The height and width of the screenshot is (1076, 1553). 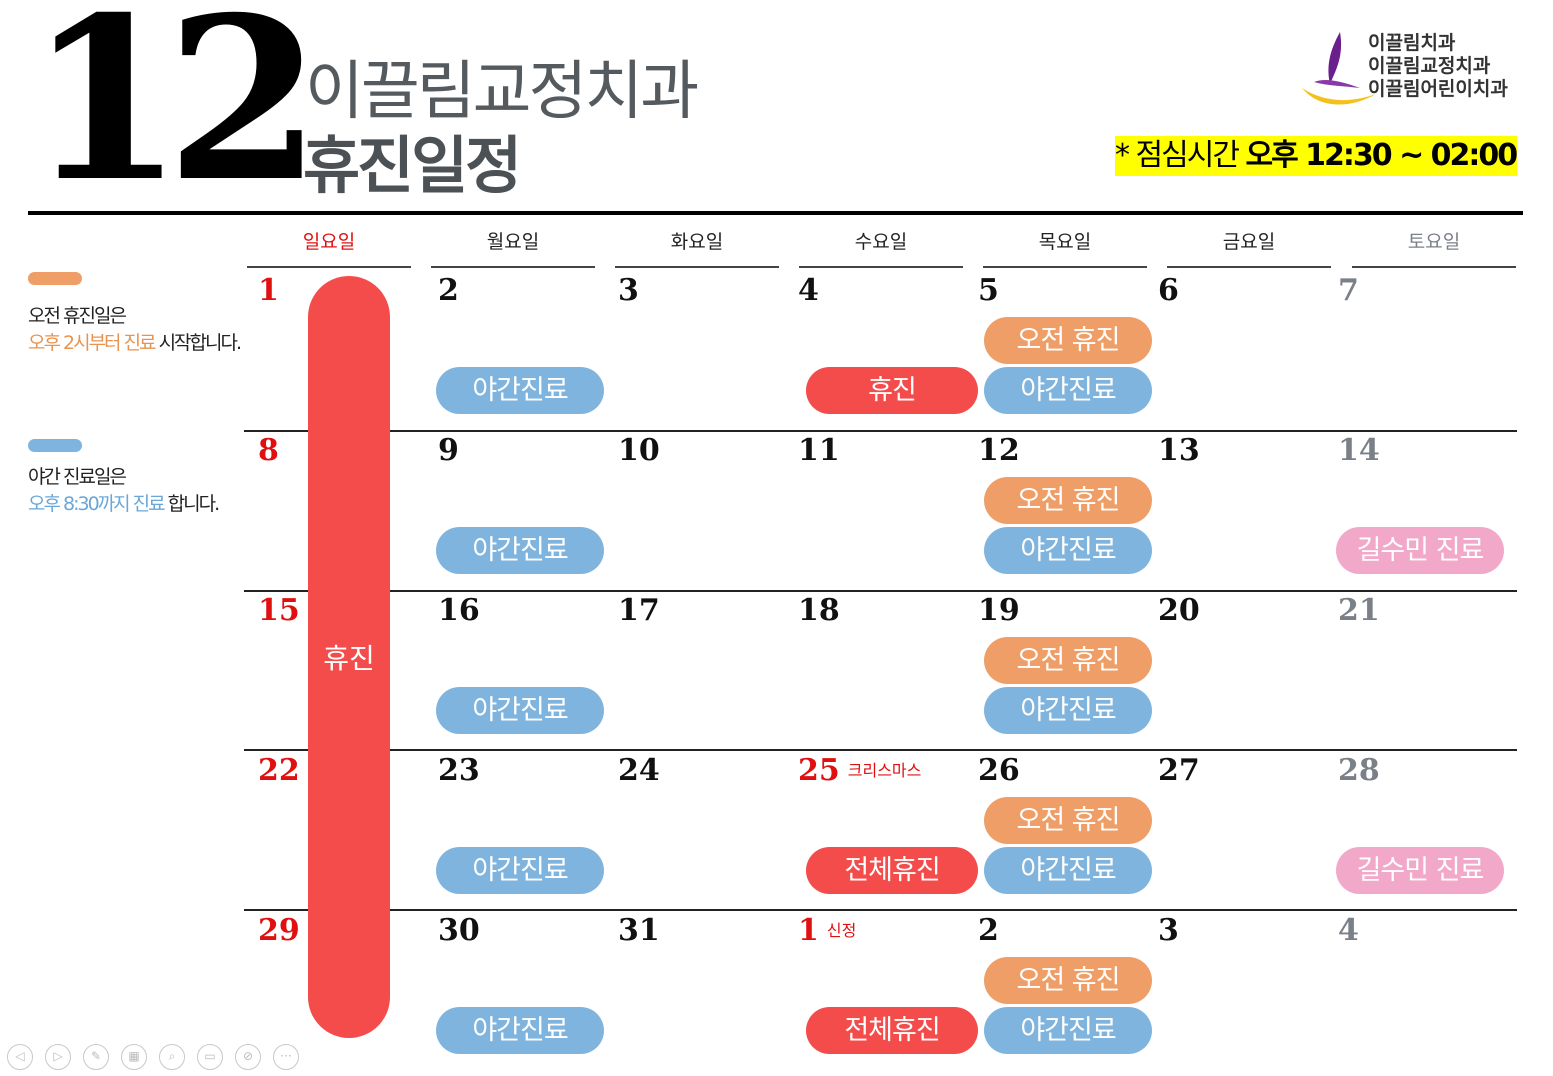 What do you see at coordinates (20, 1057) in the screenshot?
I see `previous-icon: ◁` at bounding box center [20, 1057].